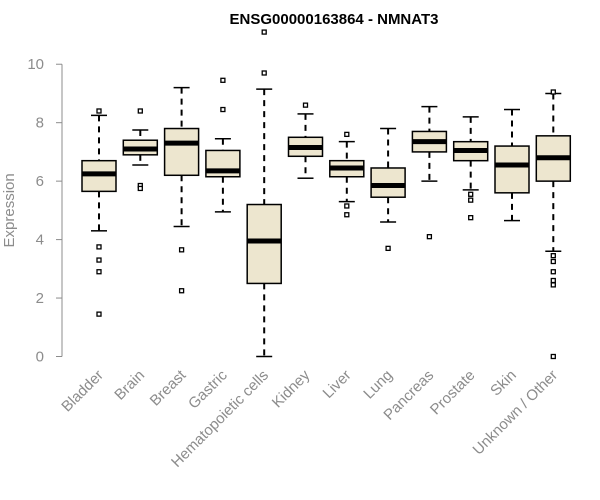  Describe the element at coordinates (40, 181) in the screenshot. I see `y-tick-label: 6` at that location.